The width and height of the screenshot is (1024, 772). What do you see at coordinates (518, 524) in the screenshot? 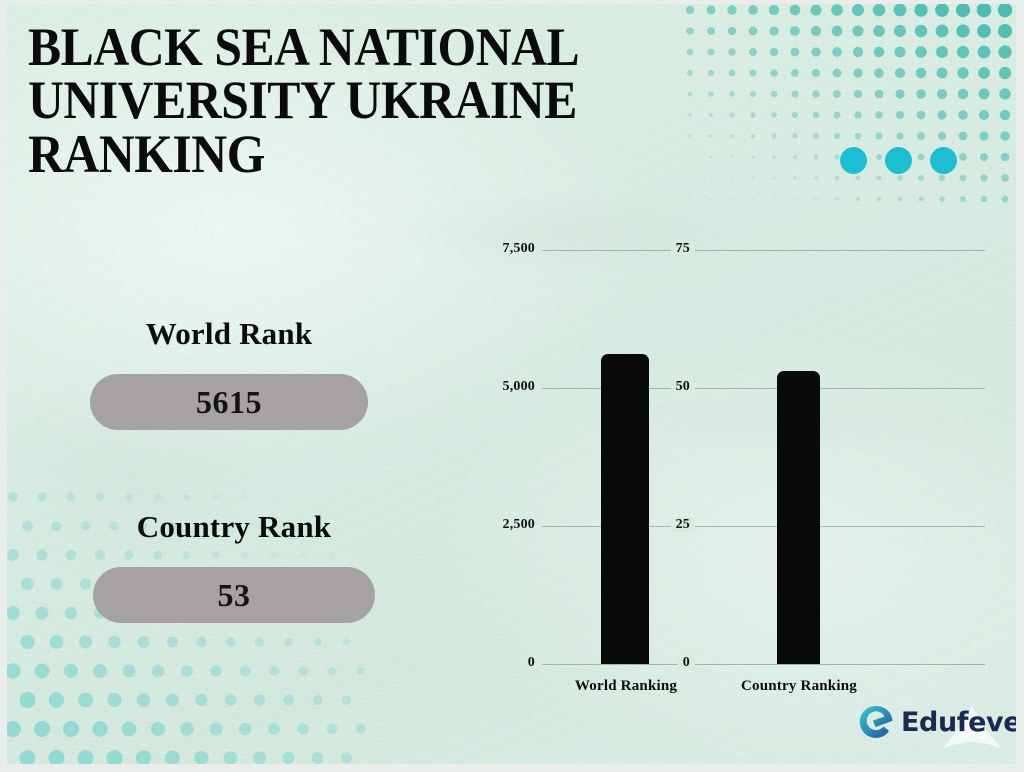
I see `y-axis-tick-primary: 2,500` at bounding box center [518, 524].